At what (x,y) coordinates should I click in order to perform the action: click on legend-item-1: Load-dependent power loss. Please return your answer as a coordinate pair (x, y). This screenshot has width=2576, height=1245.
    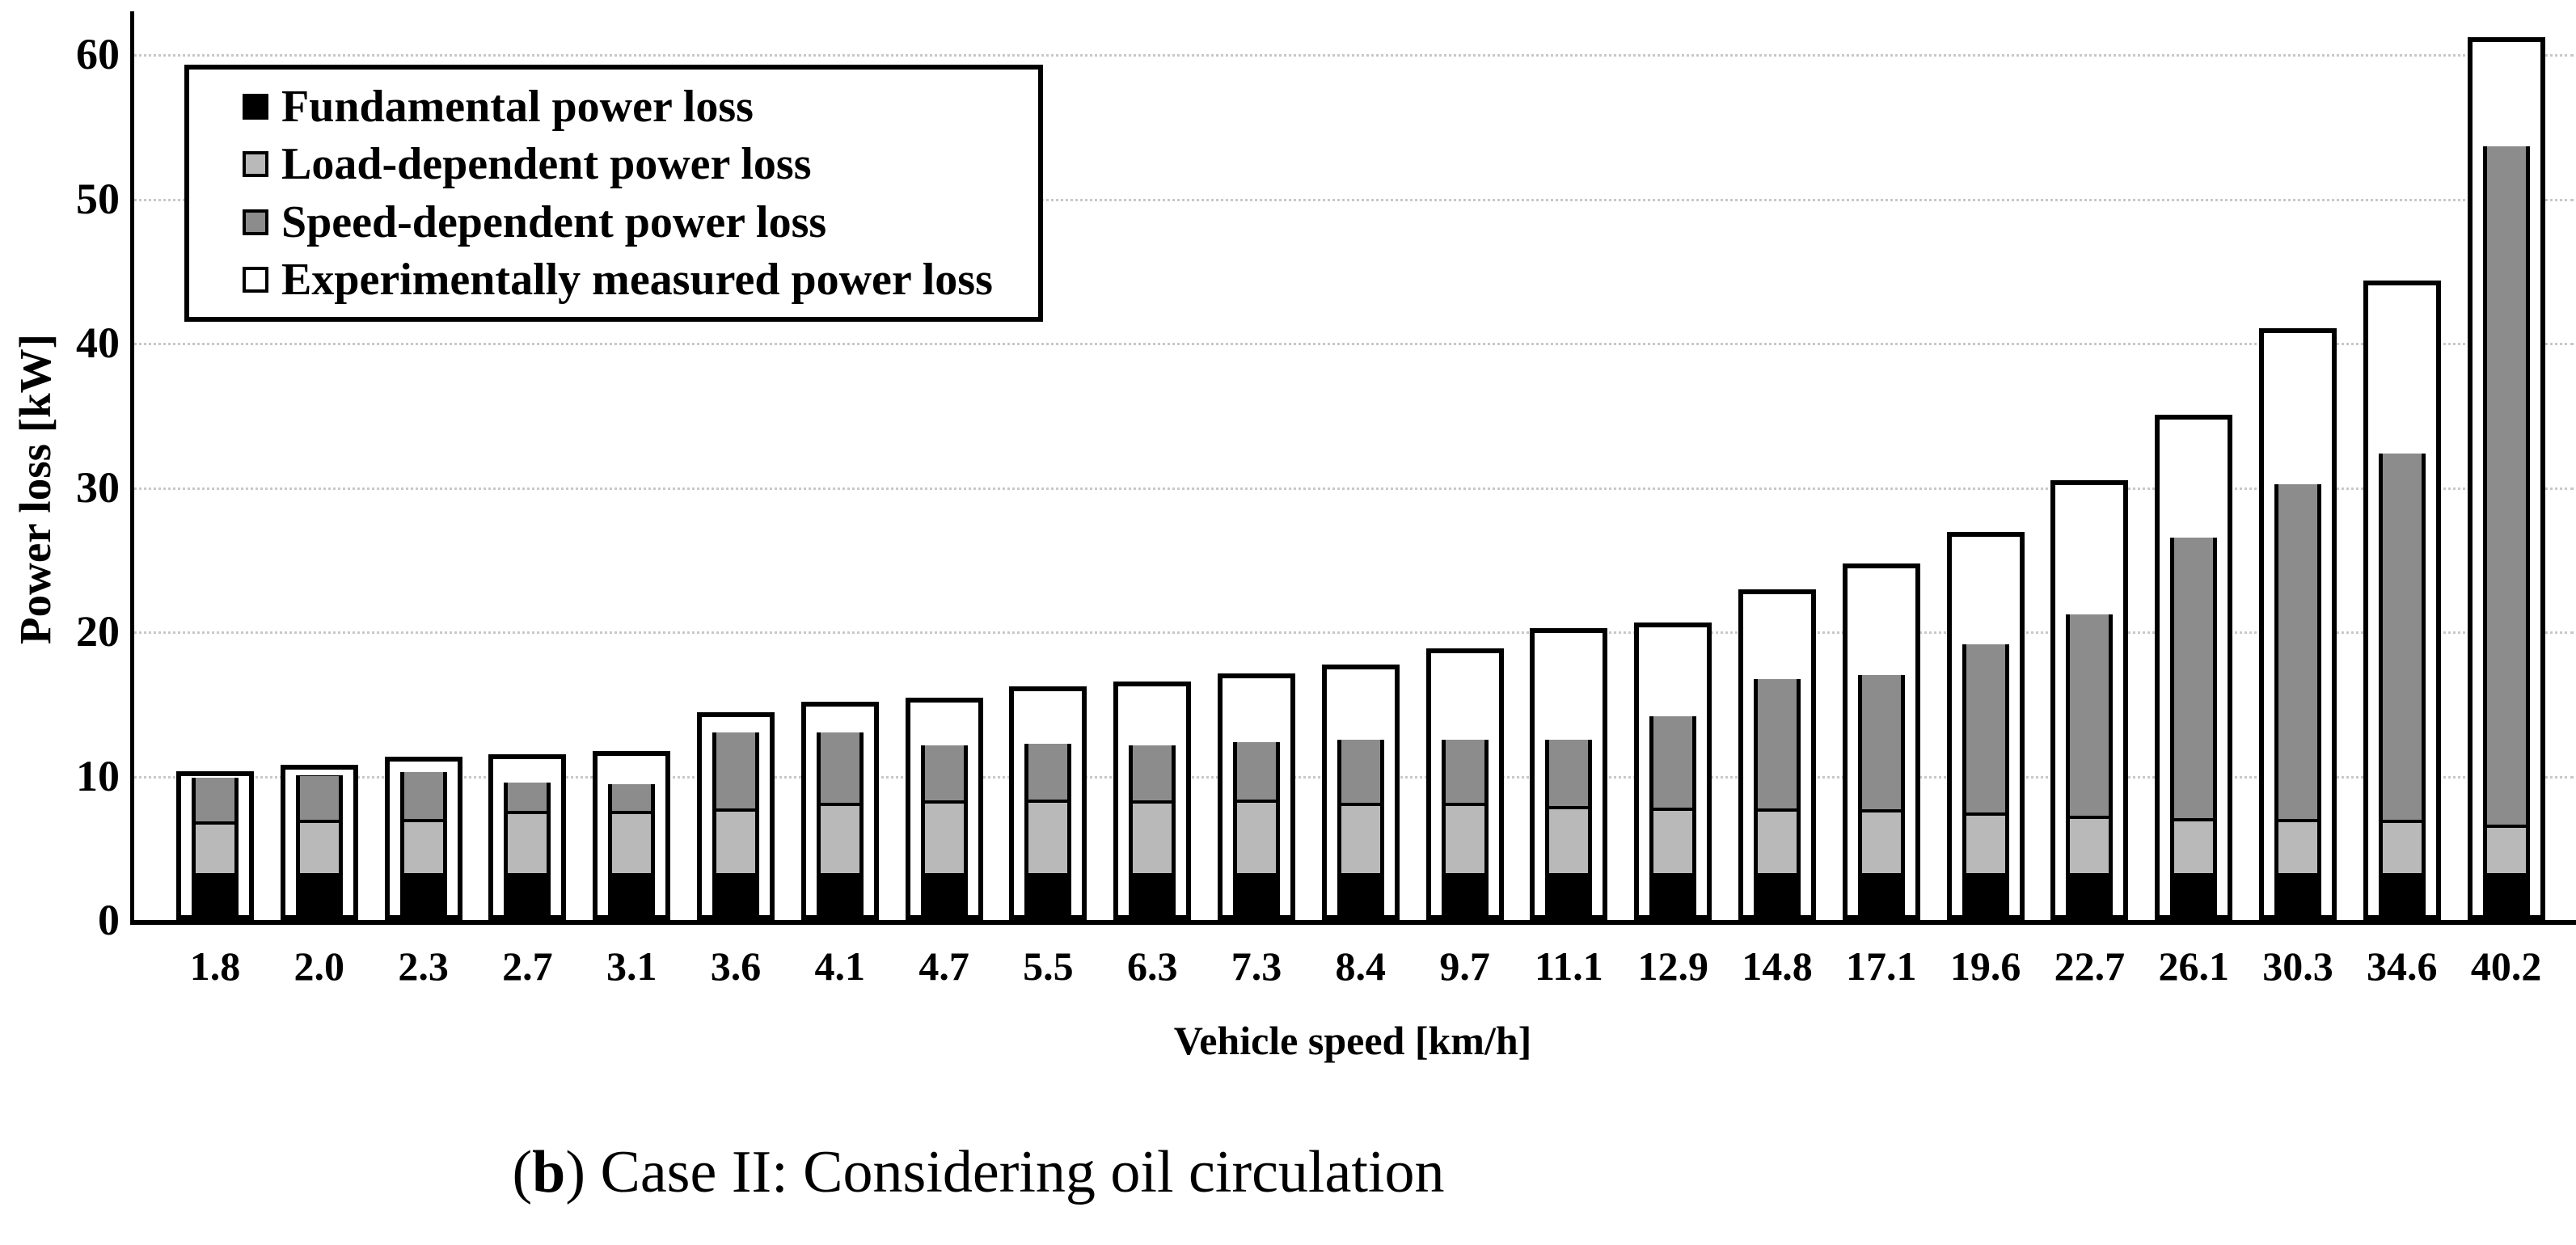
    Looking at the image, I should click on (636, 164).